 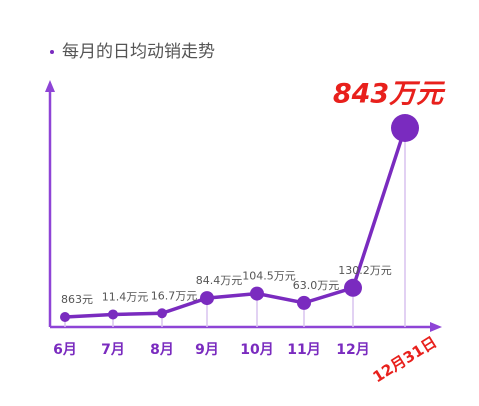 What do you see at coordinates (113, 350) in the screenshot?
I see `x-tick-label: 7月` at bounding box center [113, 350].